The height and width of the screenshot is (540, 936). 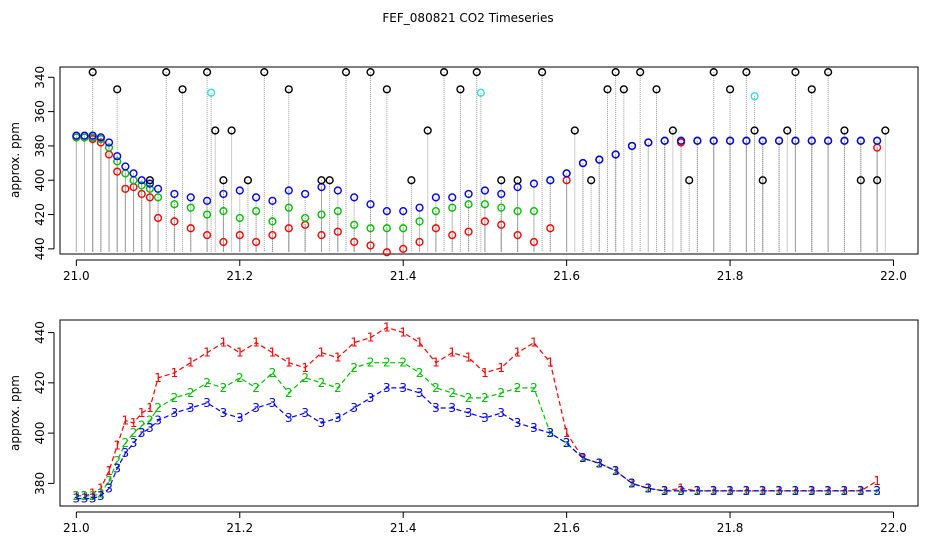 I want to click on bottom-y-axis: 380 400 420 440, so click(x=44, y=408).